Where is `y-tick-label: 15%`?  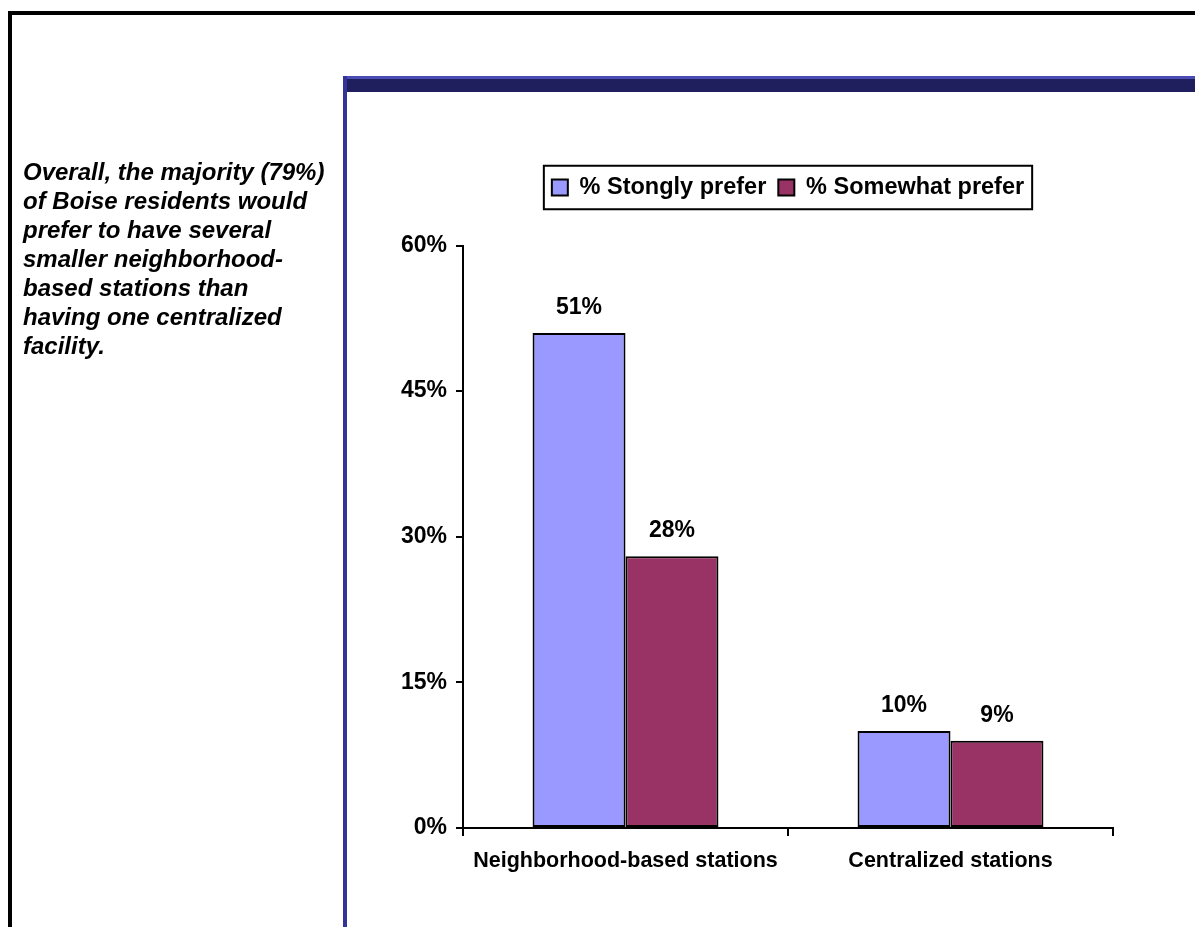
y-tick-label: 15% is located at coordinates (423, 680).